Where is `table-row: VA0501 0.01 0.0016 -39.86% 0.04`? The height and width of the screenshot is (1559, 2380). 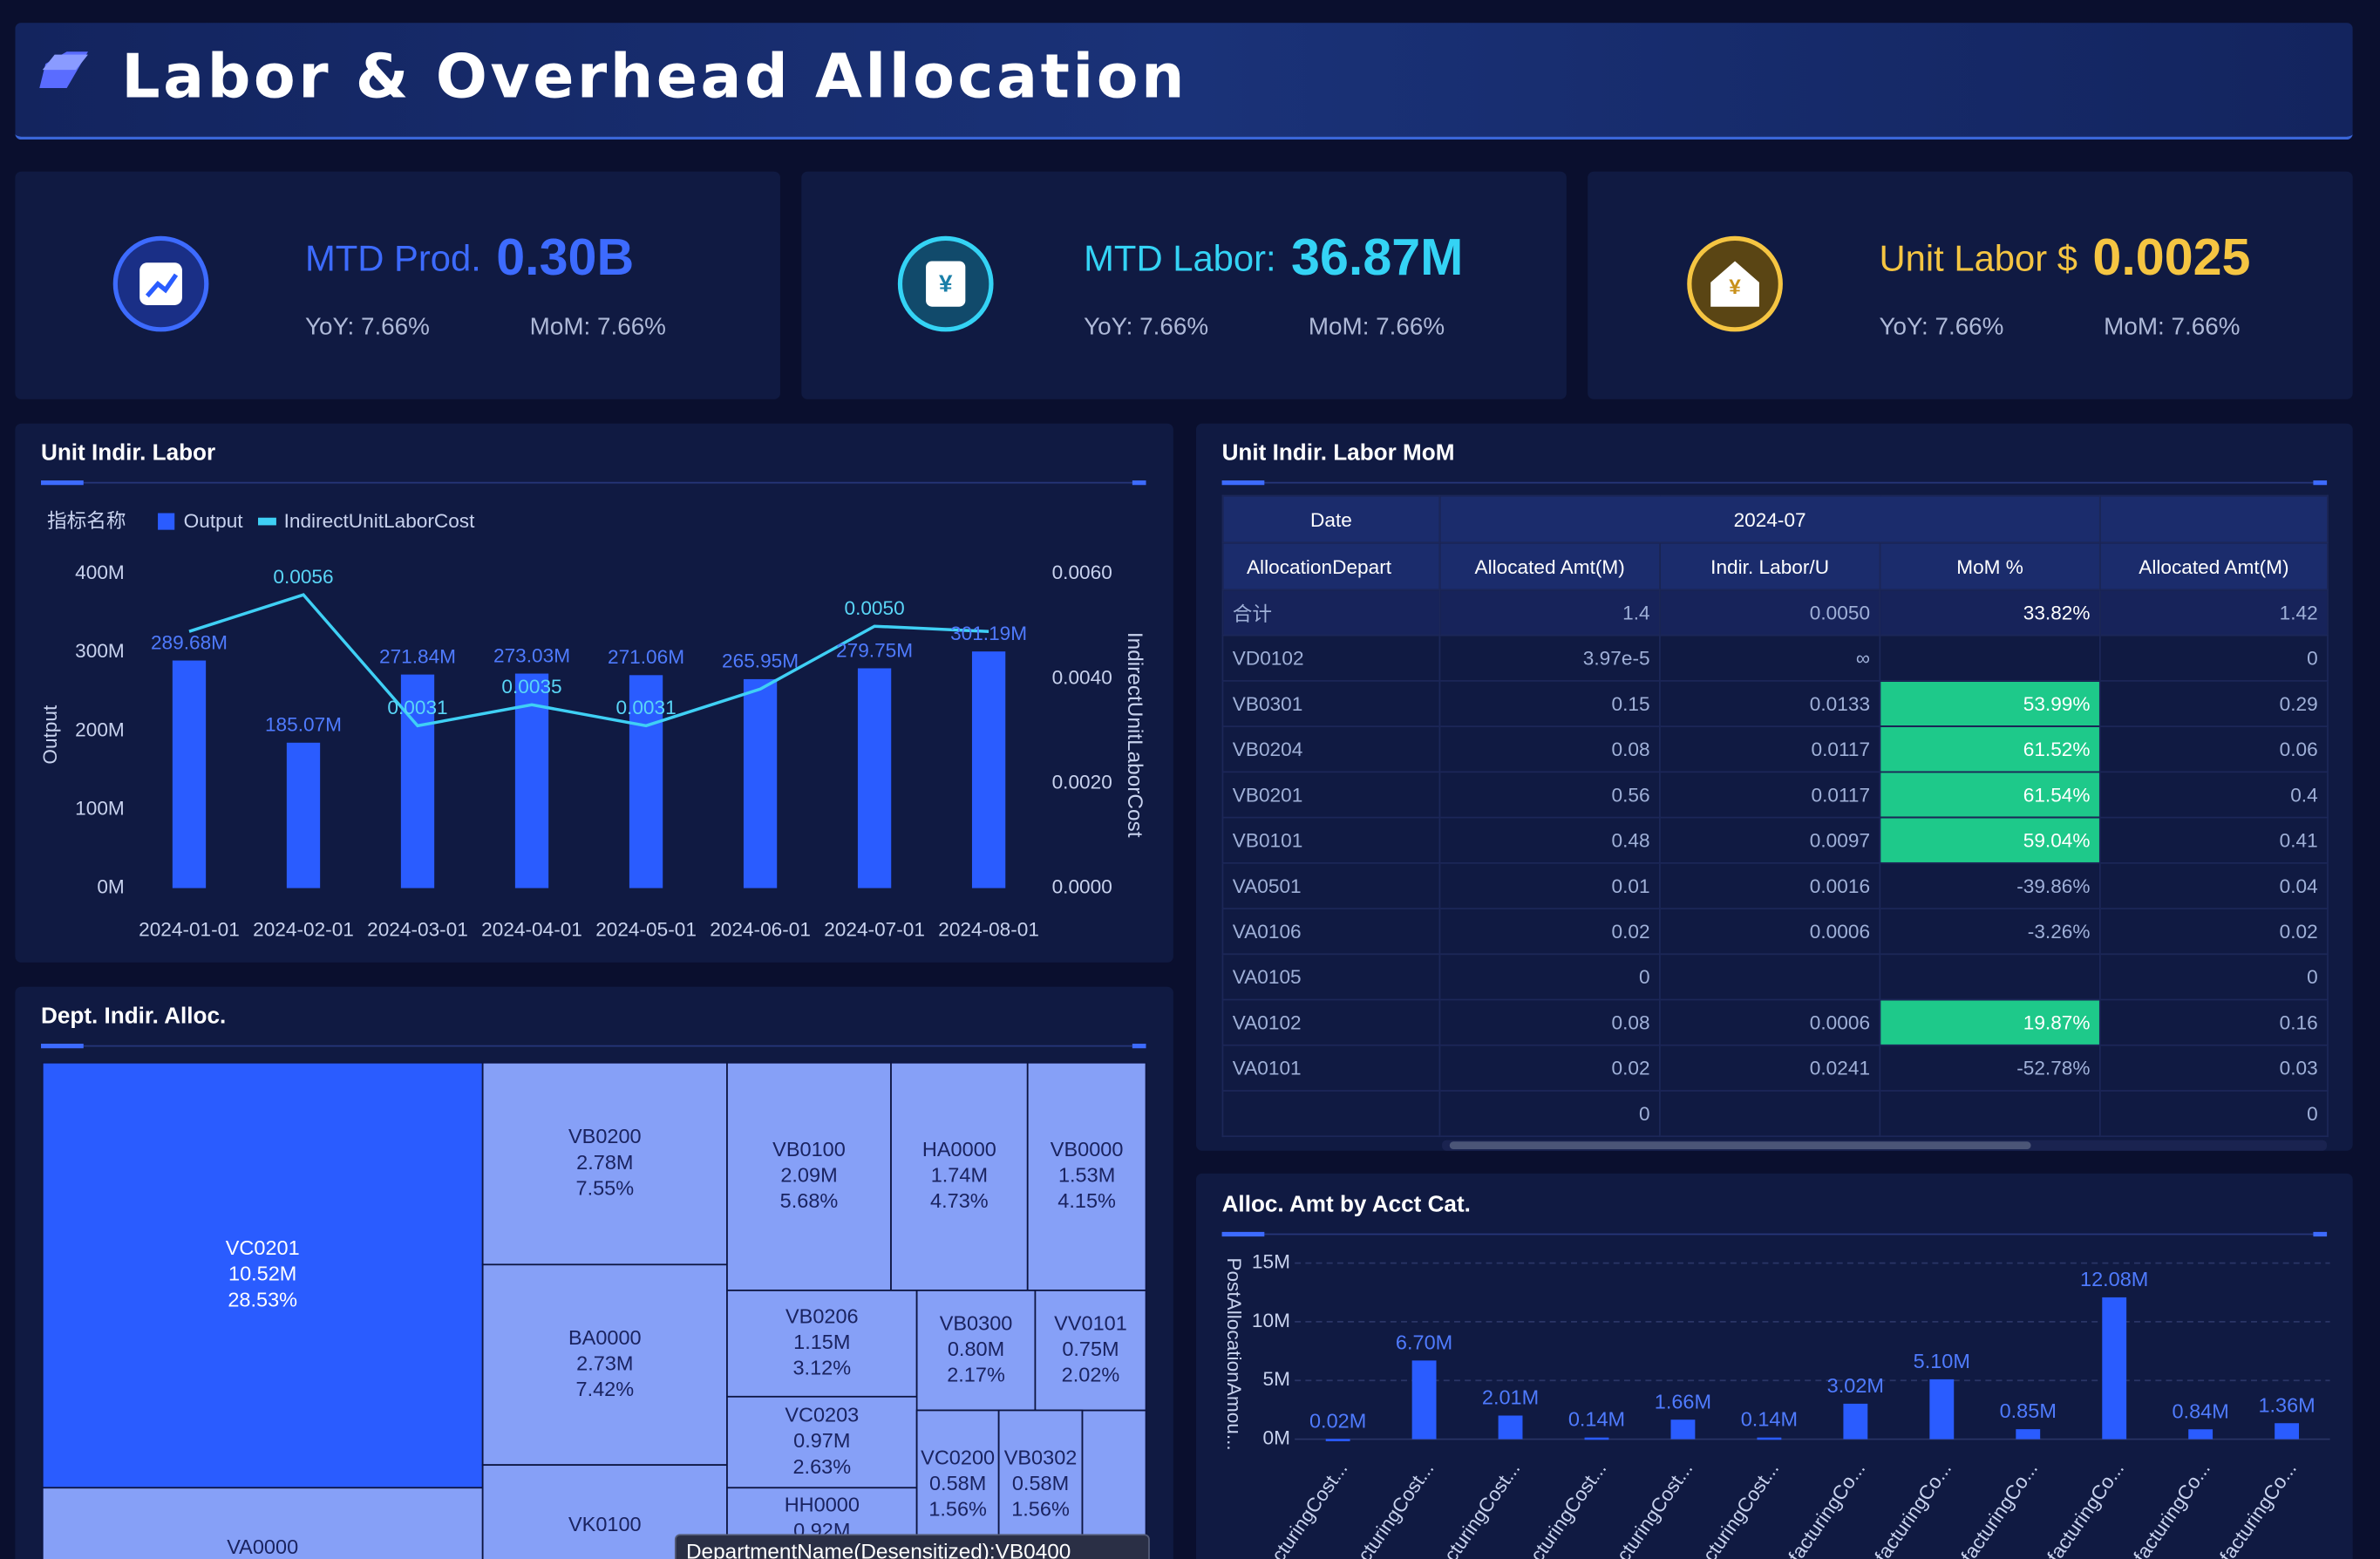 table-row: VA0501 0.01 0.0016 -39.86% 0.04 is located at coordinates (1775, 885).